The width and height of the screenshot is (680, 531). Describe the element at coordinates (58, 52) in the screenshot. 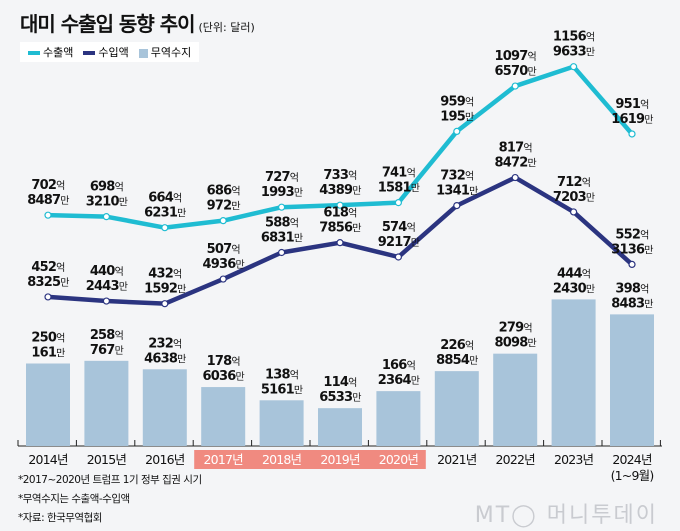

I see `legend-label-export: 수출액` at that location.